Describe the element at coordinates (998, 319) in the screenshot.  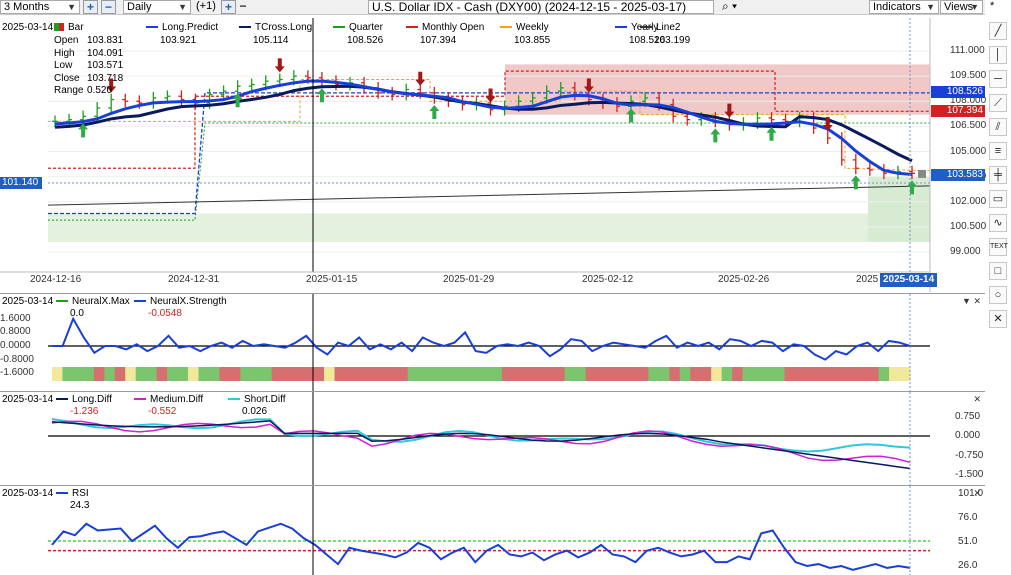
I see `delete-tool-icon: ✕` at that location.